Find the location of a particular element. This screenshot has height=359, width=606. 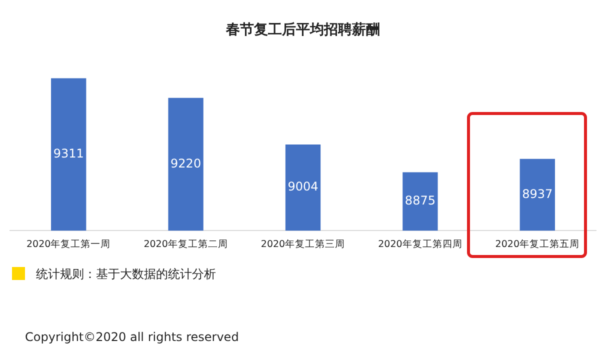

x-tick-label: 2020年复工第一周 is located at coordinates (68, 244).